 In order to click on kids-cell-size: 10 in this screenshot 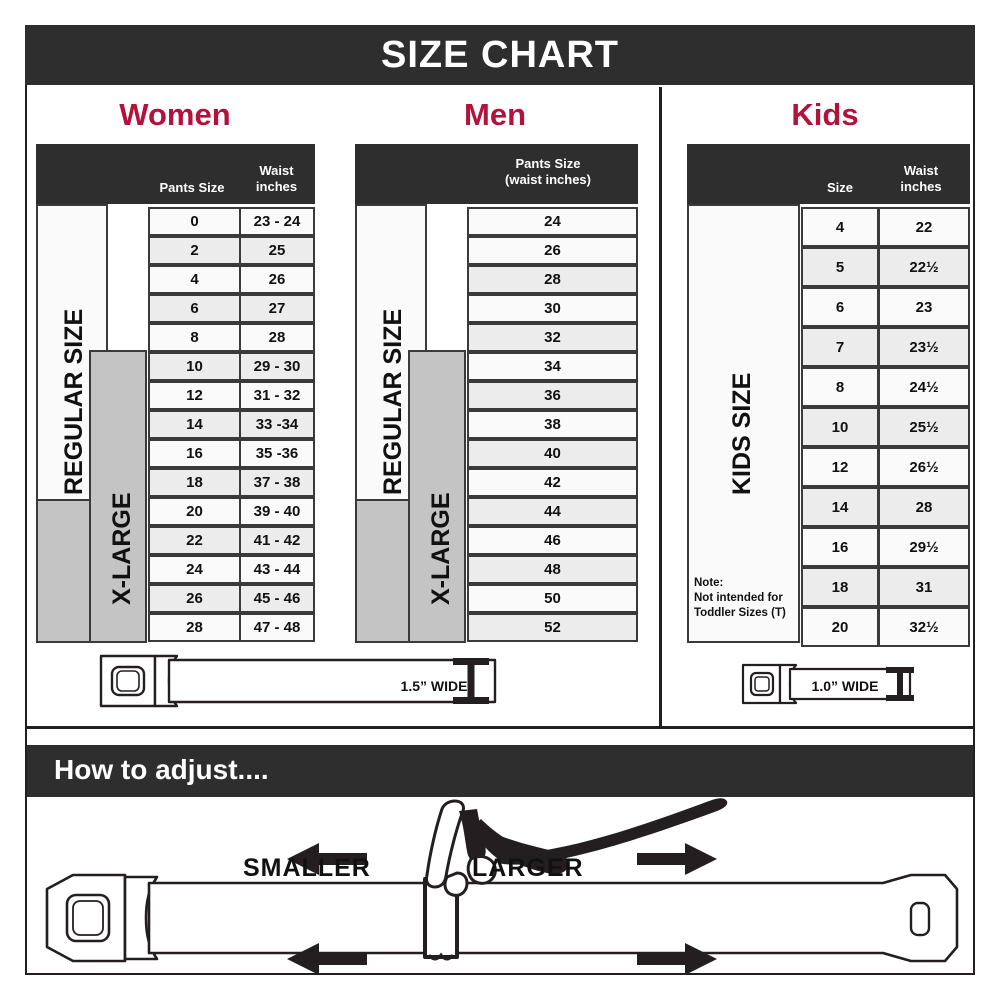, I will do `click(840, 427)`.